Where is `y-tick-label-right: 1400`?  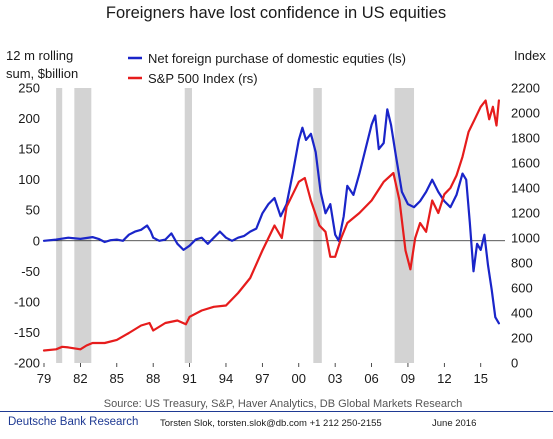 y-tick-label-right: 1400 is located at coordinates (525, 188).